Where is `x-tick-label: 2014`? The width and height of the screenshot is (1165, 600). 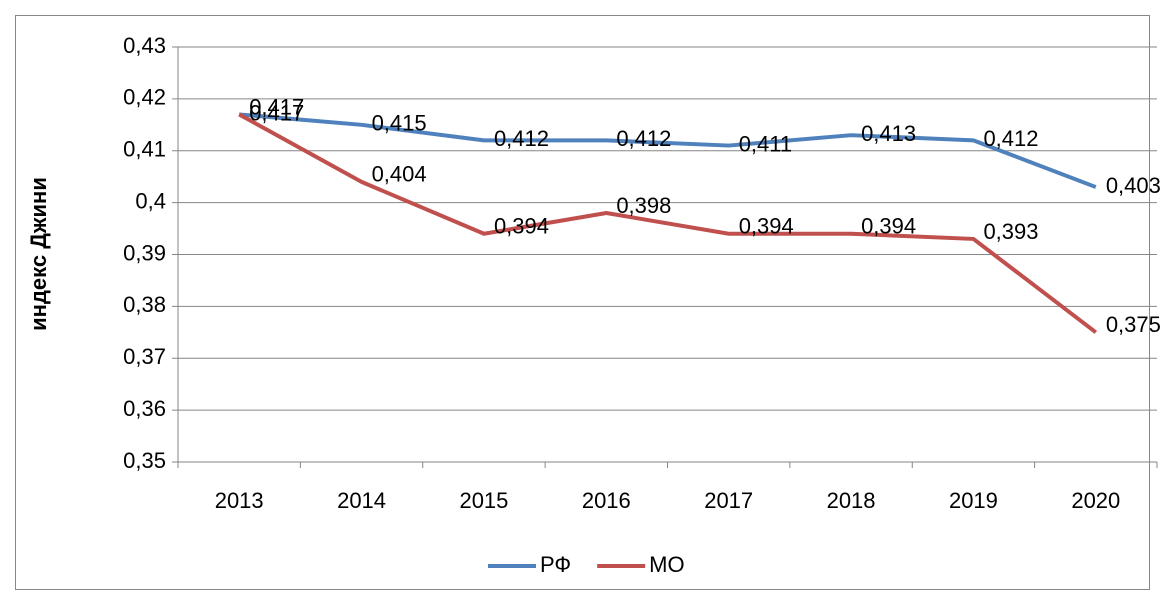 x-tick-label: 2014 is located at coordinates (361, 500).